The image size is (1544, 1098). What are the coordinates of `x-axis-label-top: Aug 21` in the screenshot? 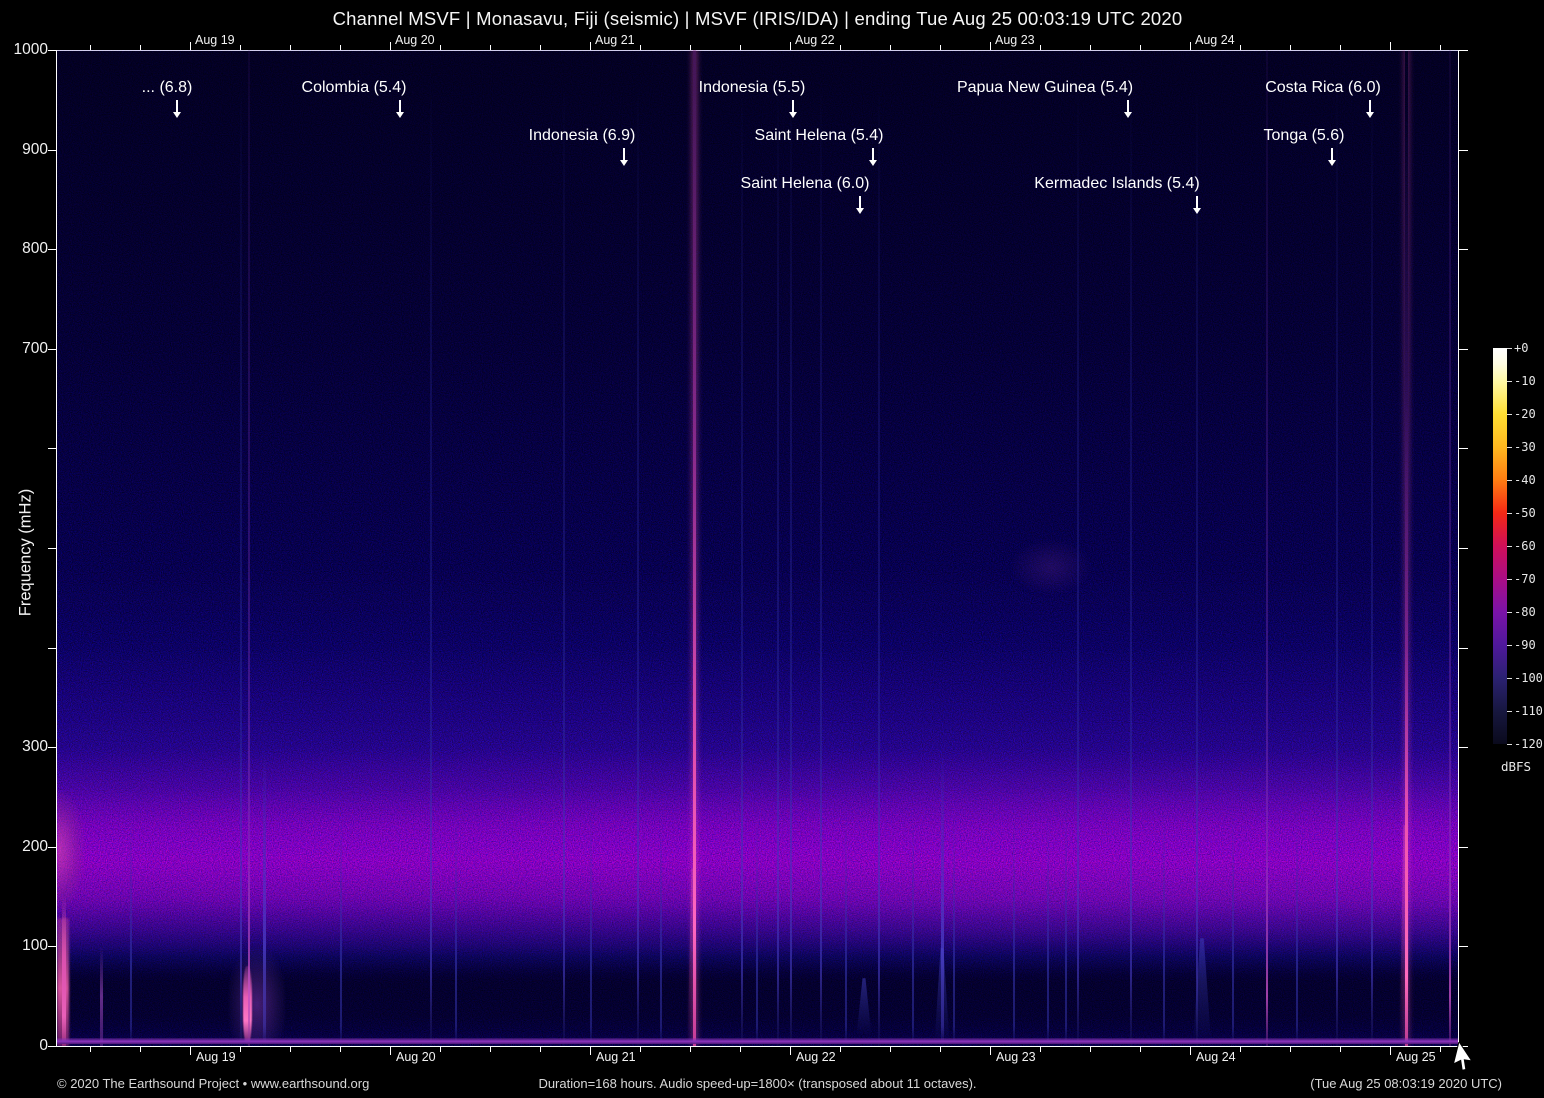 It's located at (615, 40).